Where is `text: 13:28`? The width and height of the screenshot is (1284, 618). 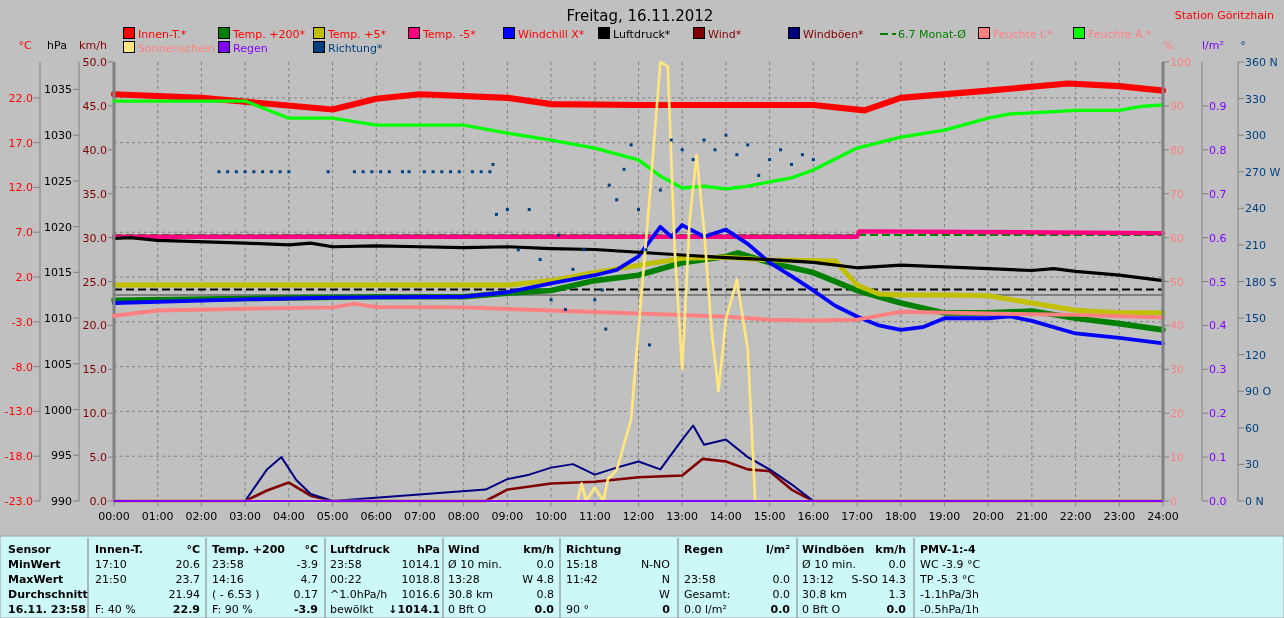
text: 13:28 is located at coordinates (464, 579).